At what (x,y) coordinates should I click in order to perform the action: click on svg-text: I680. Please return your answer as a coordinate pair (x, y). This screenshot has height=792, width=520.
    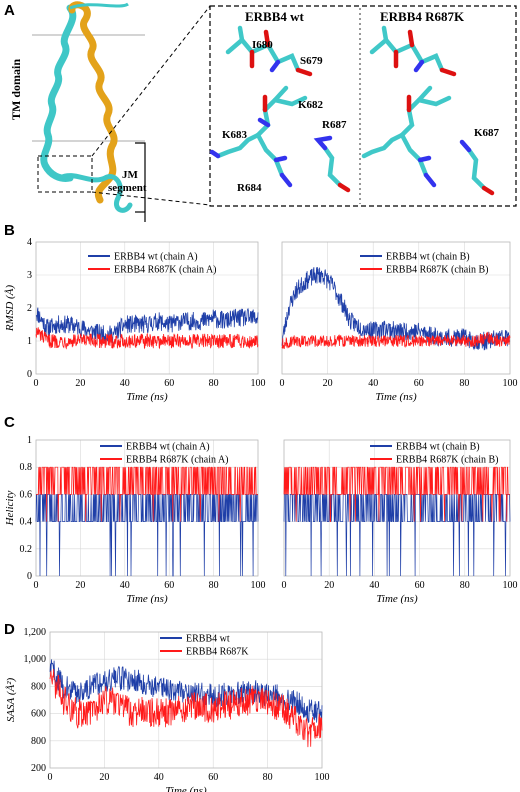
    Looking at the image, I should click on (262, 45).